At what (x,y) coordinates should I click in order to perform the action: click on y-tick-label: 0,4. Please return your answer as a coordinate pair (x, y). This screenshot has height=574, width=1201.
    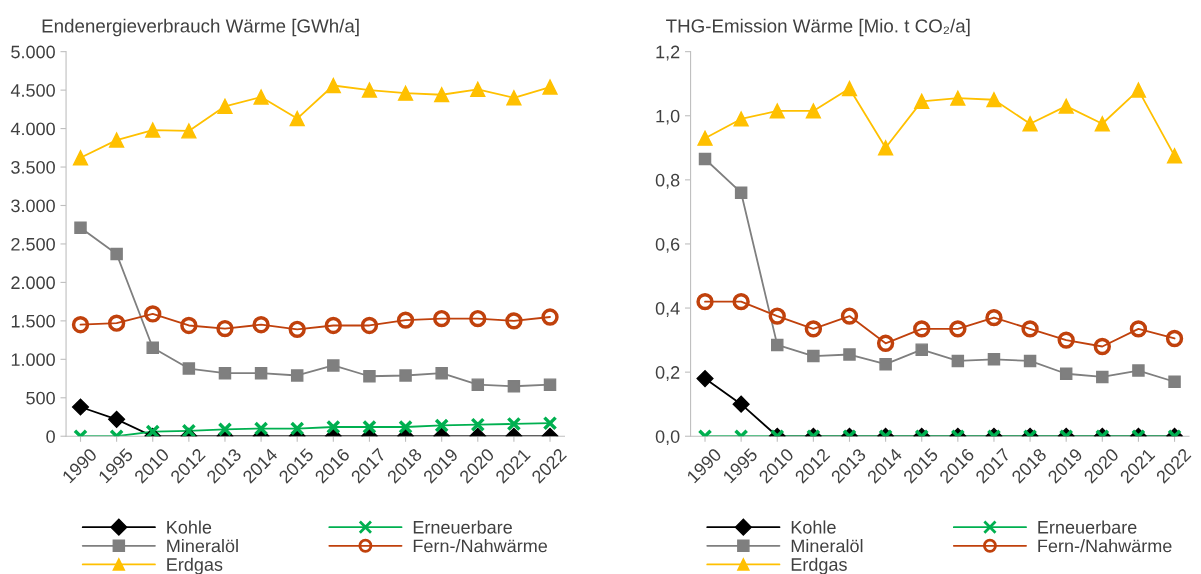
    Looking at the image, I should click on (667, 309).